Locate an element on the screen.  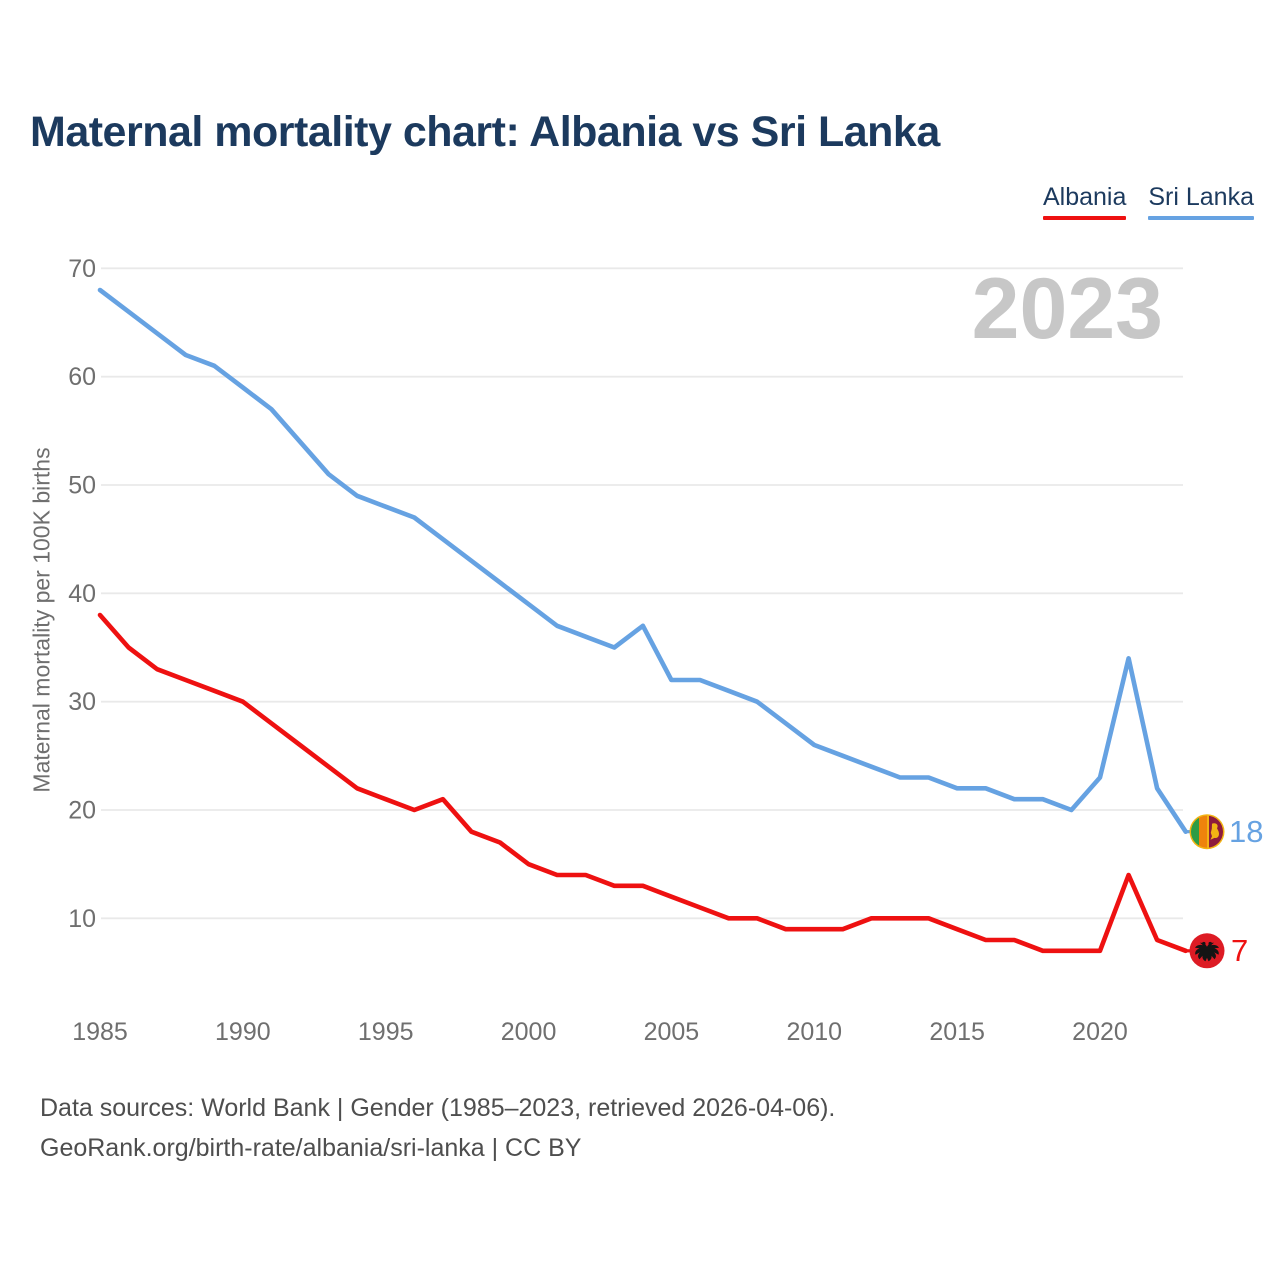
x-tick-label: 2010 is located at coordinates (814, 1032).